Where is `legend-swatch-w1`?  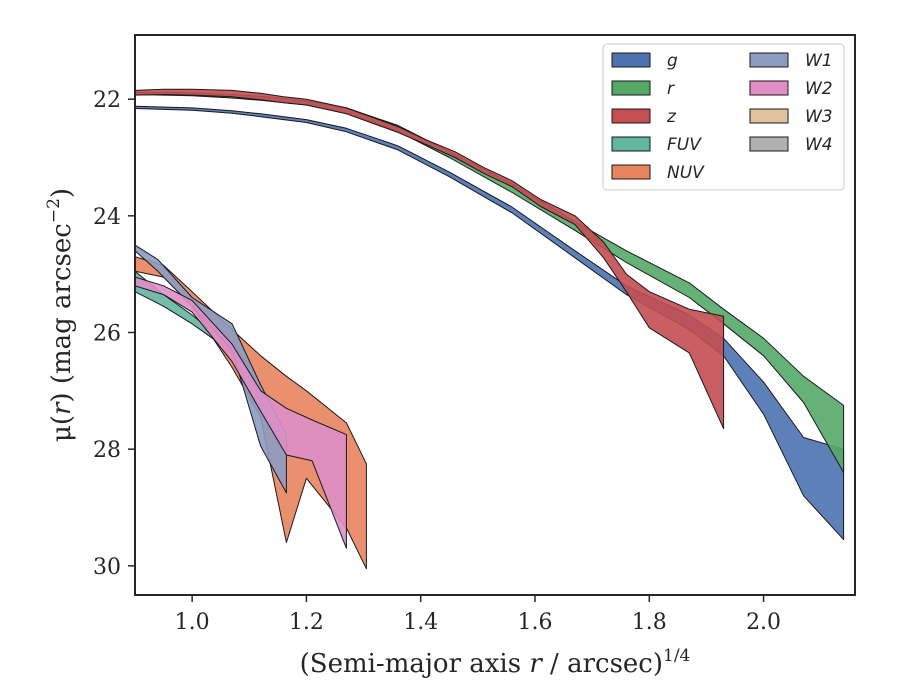 legend-swatch-w1 is located at coordinates (769, 60).